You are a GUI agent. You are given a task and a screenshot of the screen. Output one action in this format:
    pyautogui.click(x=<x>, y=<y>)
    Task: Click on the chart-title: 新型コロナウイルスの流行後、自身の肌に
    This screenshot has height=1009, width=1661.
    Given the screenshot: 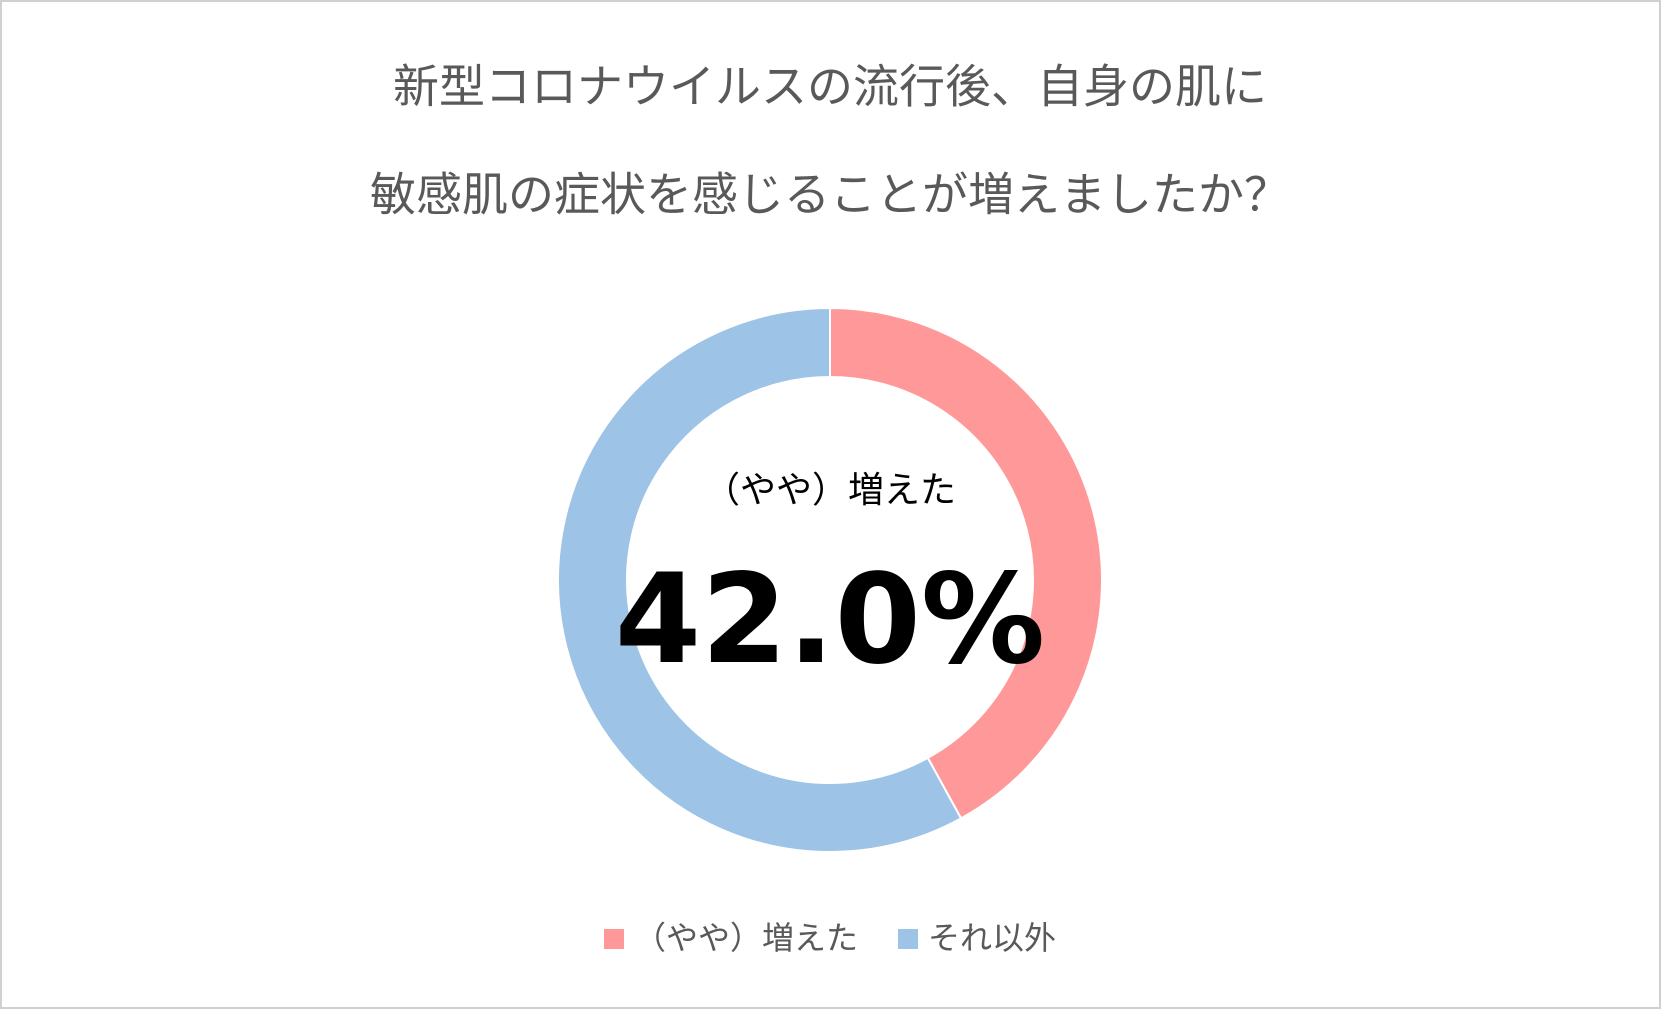 What is the action you would take?
    pyautogui.click(x=830, y=87)
    